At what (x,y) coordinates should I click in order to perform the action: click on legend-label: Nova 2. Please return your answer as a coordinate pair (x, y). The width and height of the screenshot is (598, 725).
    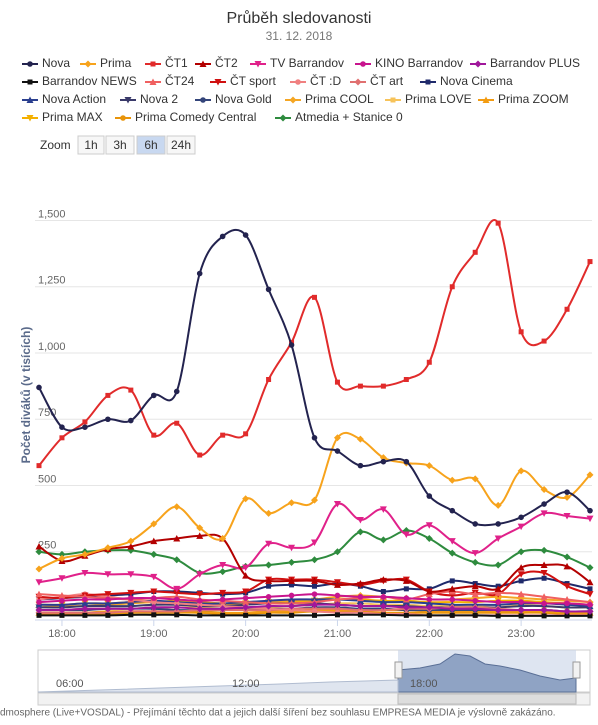
    Looking at the image, I should click on (159, 99).